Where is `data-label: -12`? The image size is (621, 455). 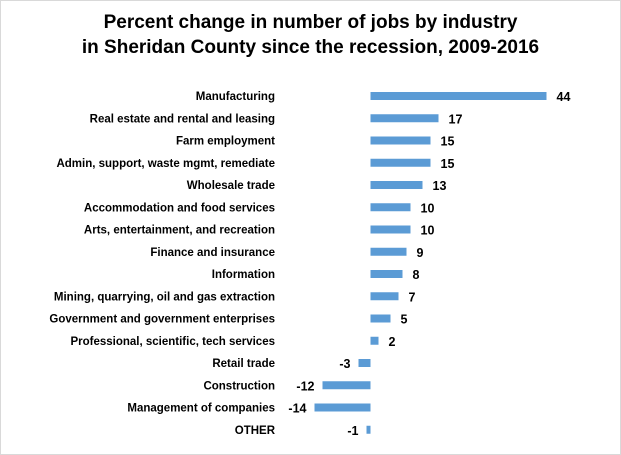
data-label: -12 is located at coordinates (305, 386).